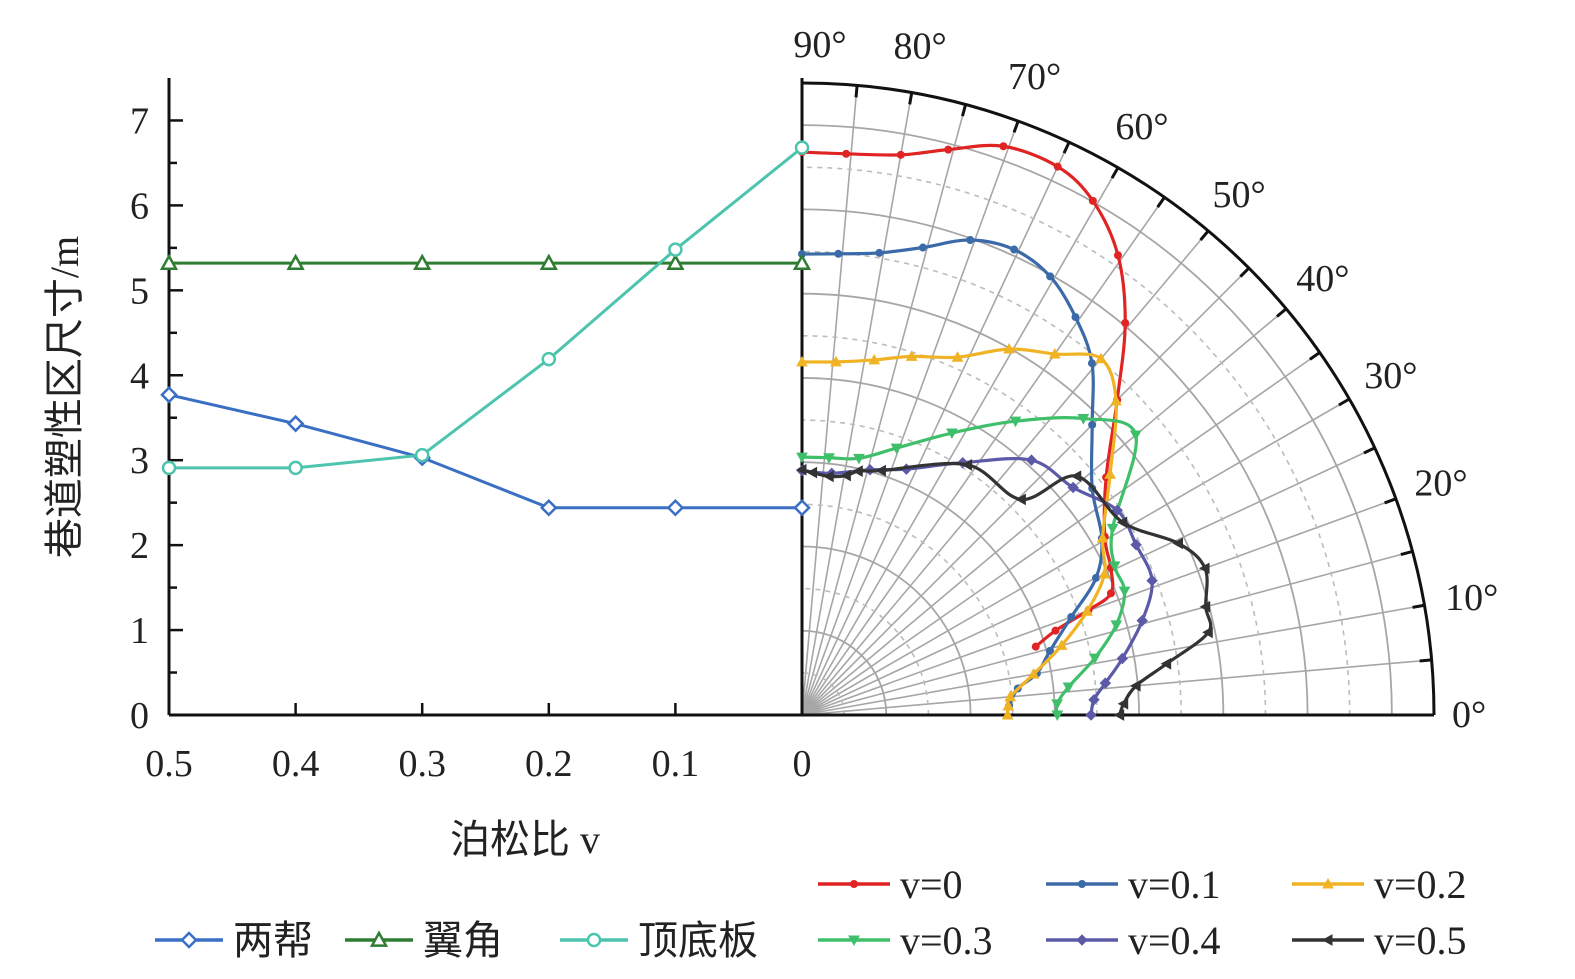 Image resolution: width=1575 pixels, height=979 pixels. Describe the element at coordinates (931, 884) in the screenshot. I see `legend-label: v=0` at that location.